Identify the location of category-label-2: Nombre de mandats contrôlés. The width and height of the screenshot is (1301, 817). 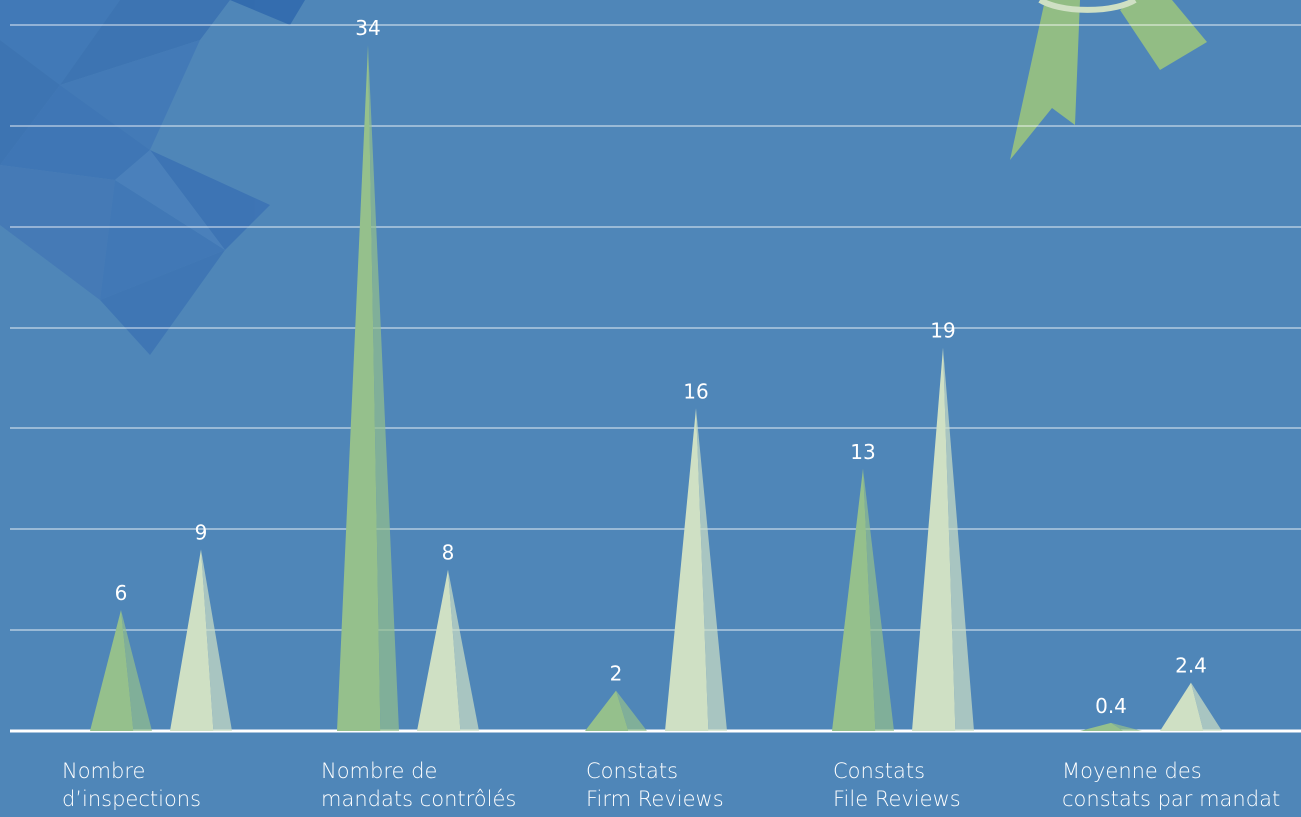
(419, 785).